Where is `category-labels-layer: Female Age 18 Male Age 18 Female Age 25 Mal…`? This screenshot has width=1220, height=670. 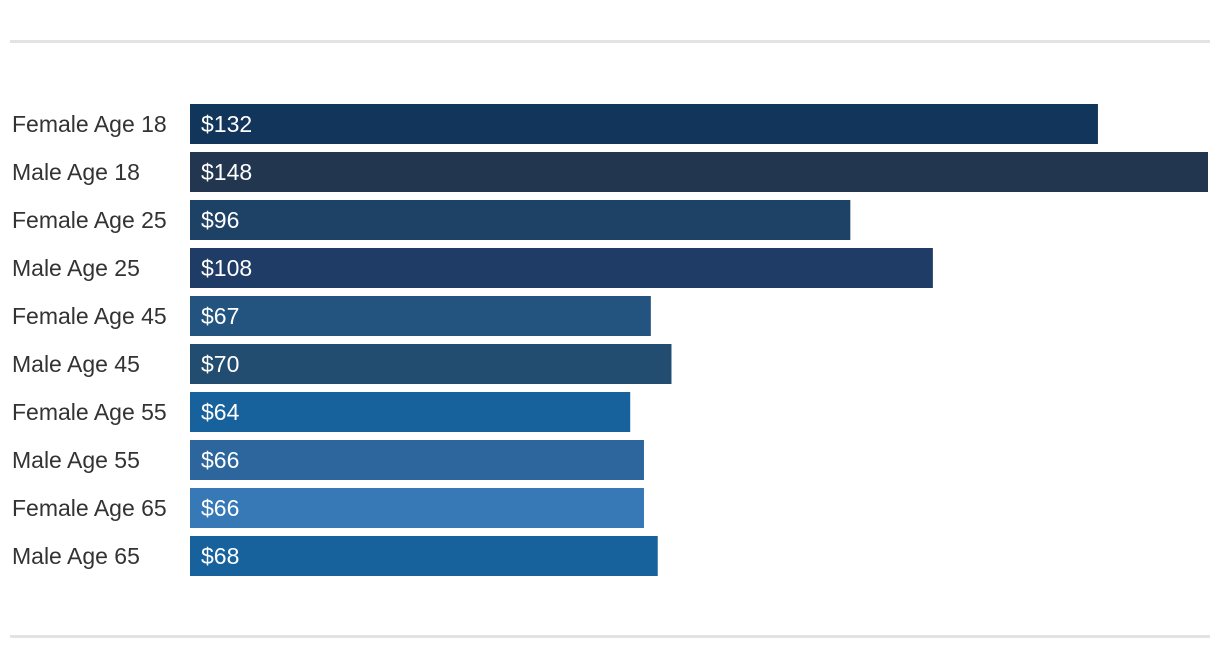 category-labels-layer: Female Age 18 Male Age 18 Female Age 25 Mal… is located at coordinates (89, 340).